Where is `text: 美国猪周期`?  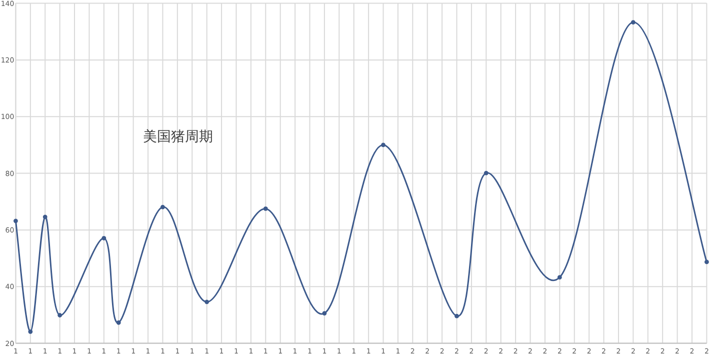 text: 美国猪周期 is located at coordinates (178, 137).